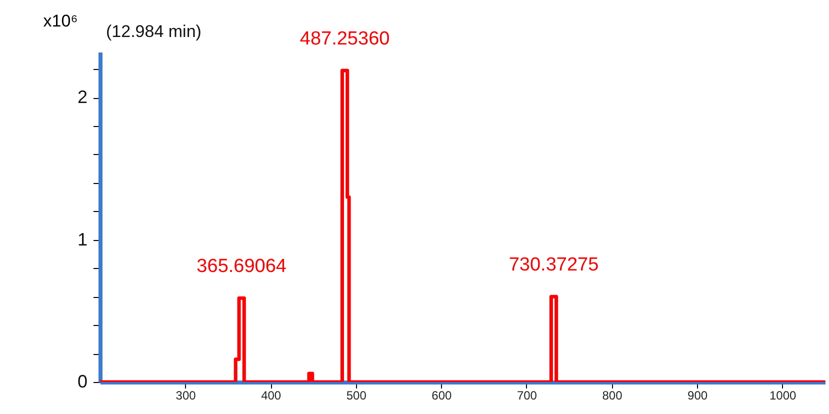 The image size is (829, 414). What do you see at coordinates (698, 395) in the screenshot?
I see `x-tick-label: 900` at bounding box center [698, 395].